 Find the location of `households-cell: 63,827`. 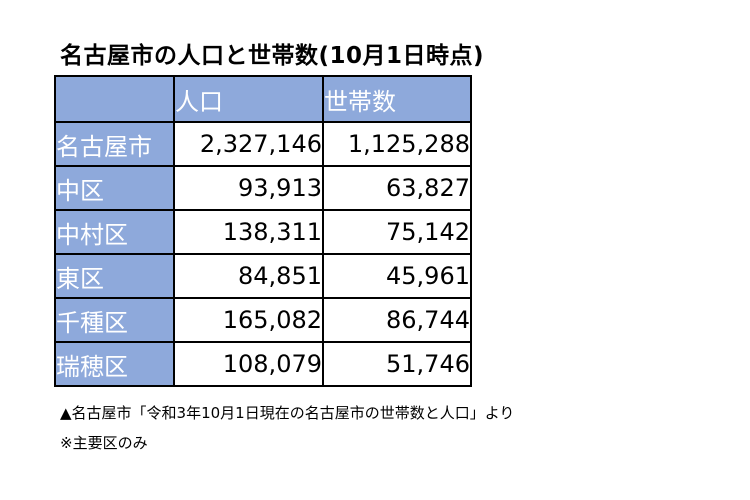

households-cell: 63,827 is located at coordinates (397, 188).